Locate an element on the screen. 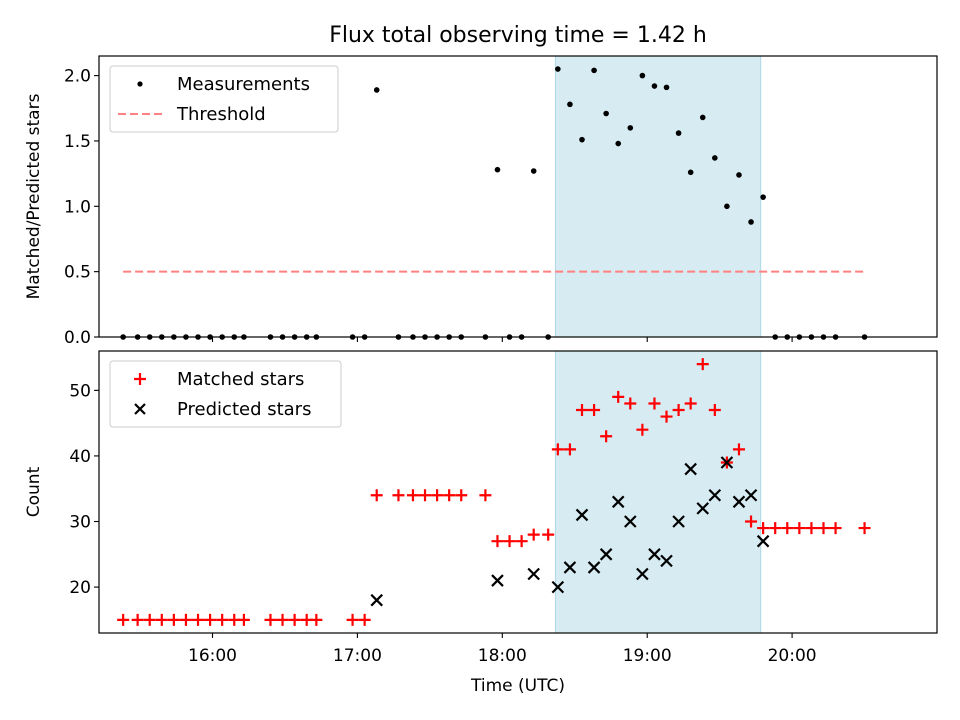 Image resolution: width=960 pixels, height=720 pixels. y-tick-label: 0.5 is located at coordinates (77, 273).